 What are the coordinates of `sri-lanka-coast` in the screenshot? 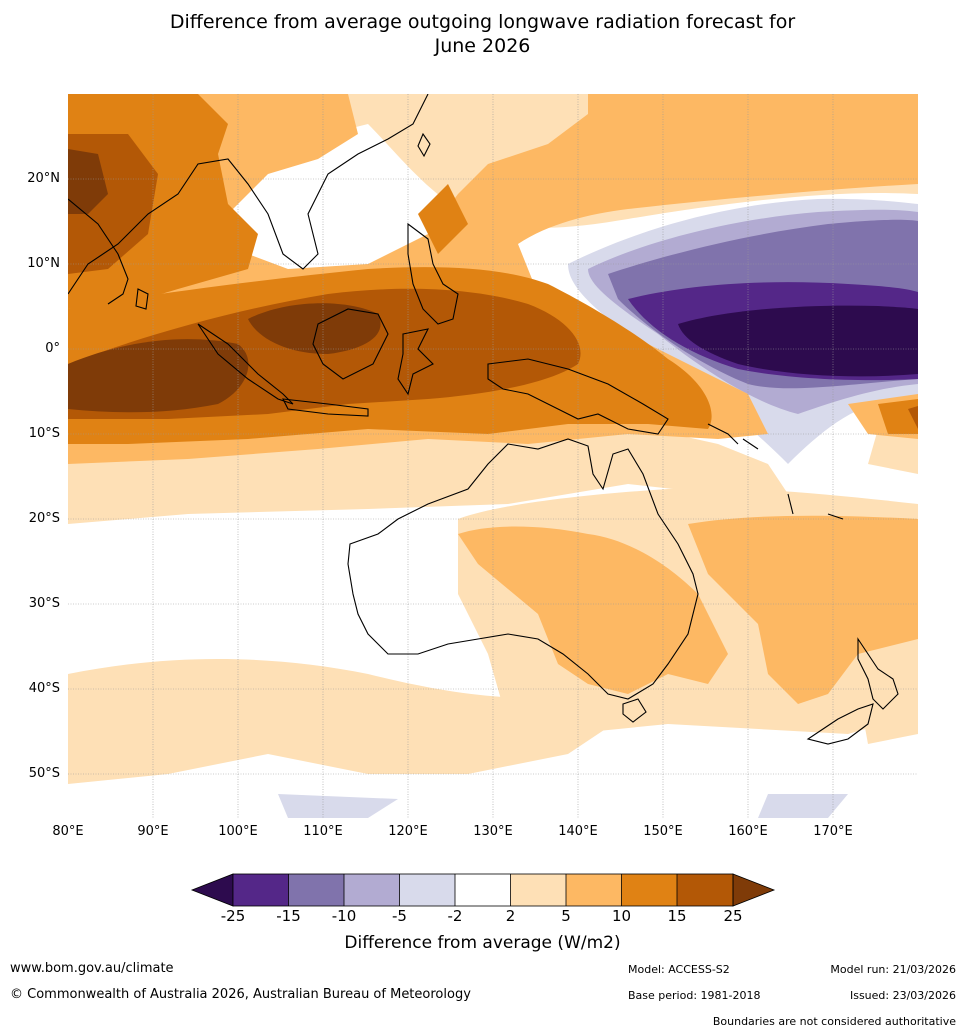 It's located at (142, 299).